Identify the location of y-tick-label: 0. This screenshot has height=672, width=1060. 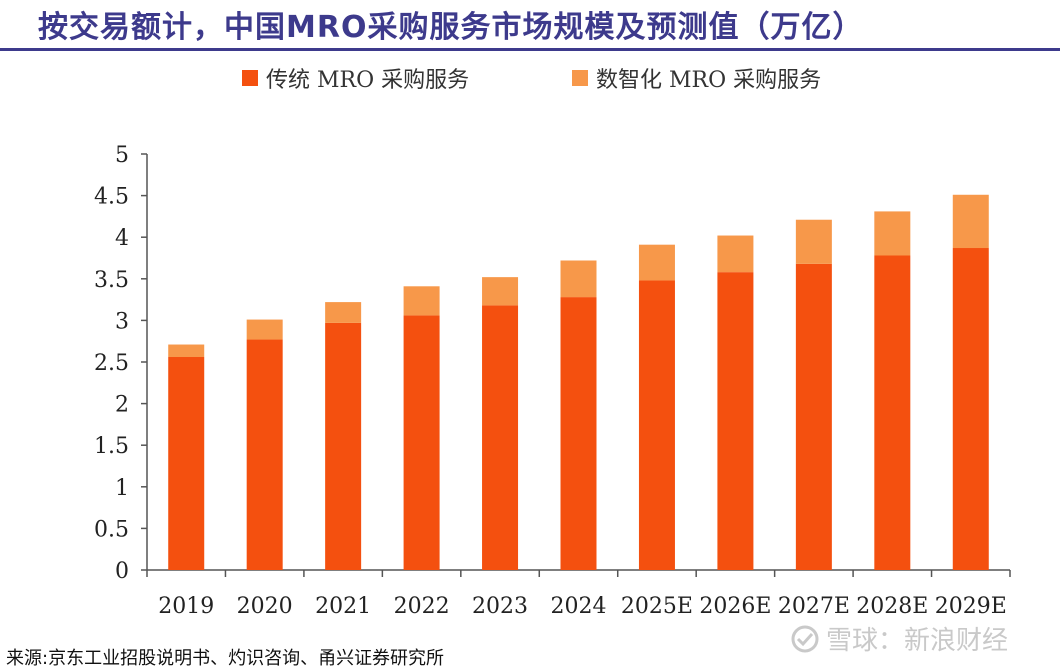
(122, 571).